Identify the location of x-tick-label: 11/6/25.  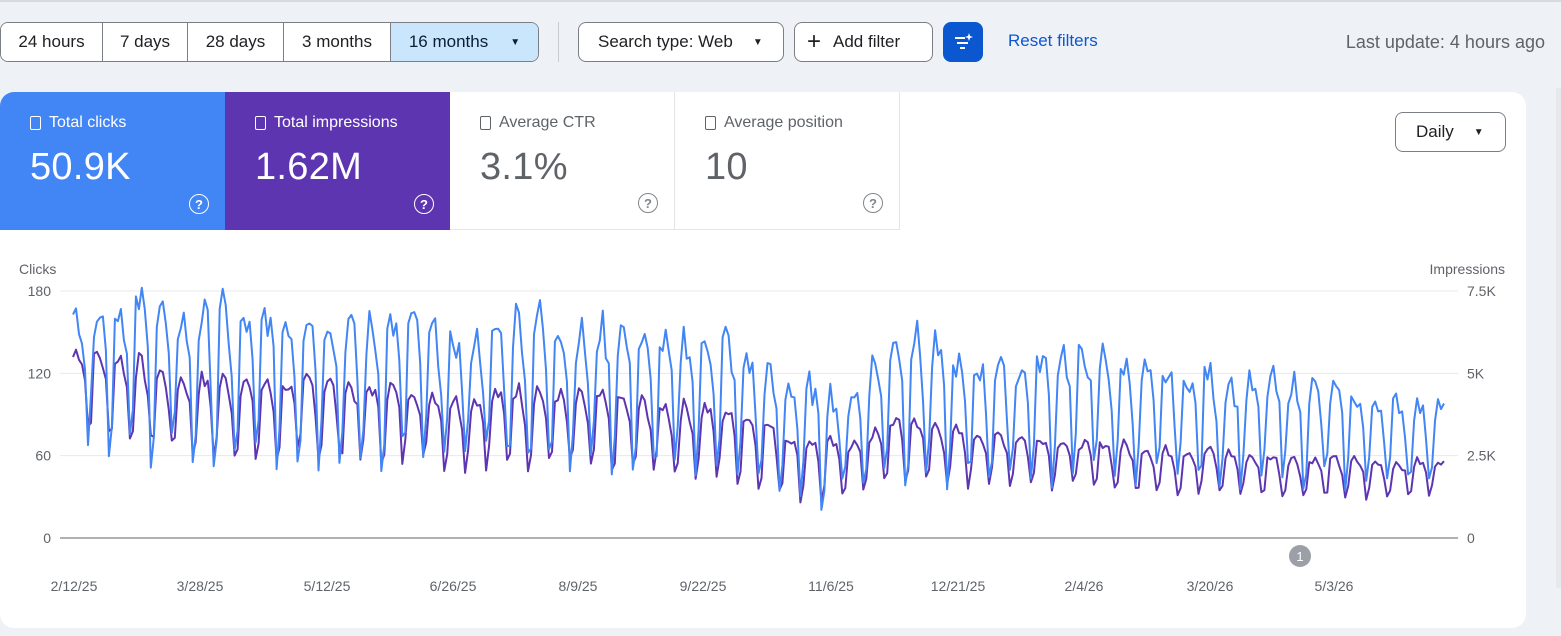
(831, 586).